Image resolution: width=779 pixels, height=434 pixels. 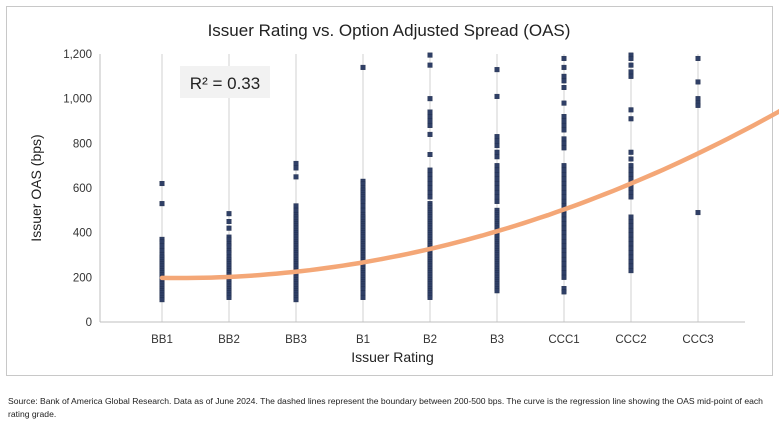 What do you see at coordinates (162, 340) in the screenshot?
I see `x-tick-label: BB1` at bounding box center [162, 340].